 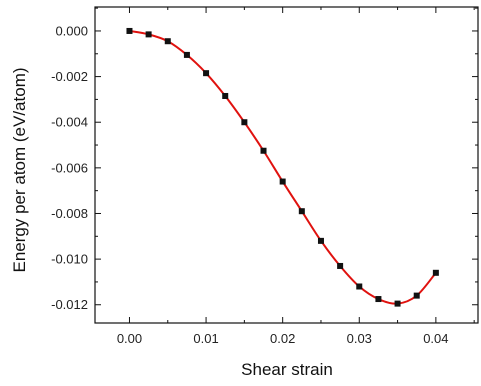 I want to click on x-tick-label: 0.00, so click(x=129, y=338).